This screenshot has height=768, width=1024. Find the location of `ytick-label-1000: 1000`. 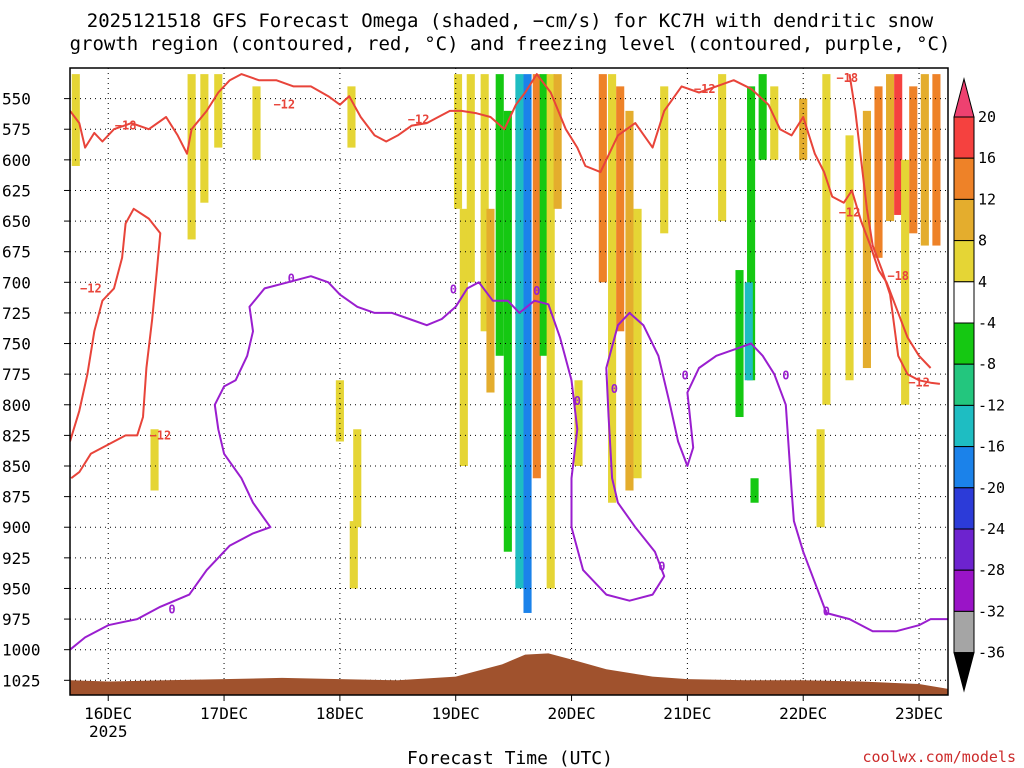

ytick-label-1000: 1000 is located at coordinates (21, 650).